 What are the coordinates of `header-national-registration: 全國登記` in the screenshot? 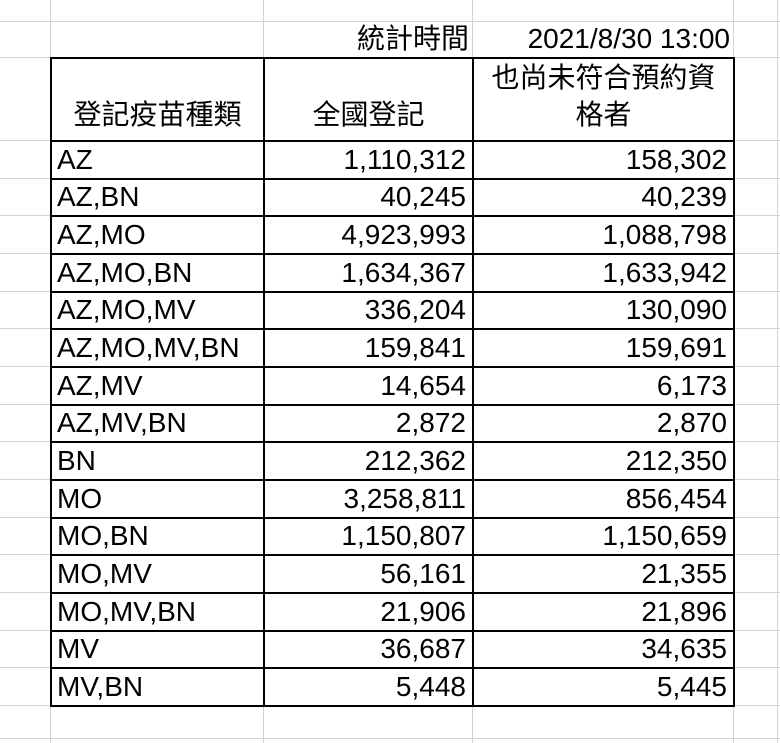 It's located at (368, 99).